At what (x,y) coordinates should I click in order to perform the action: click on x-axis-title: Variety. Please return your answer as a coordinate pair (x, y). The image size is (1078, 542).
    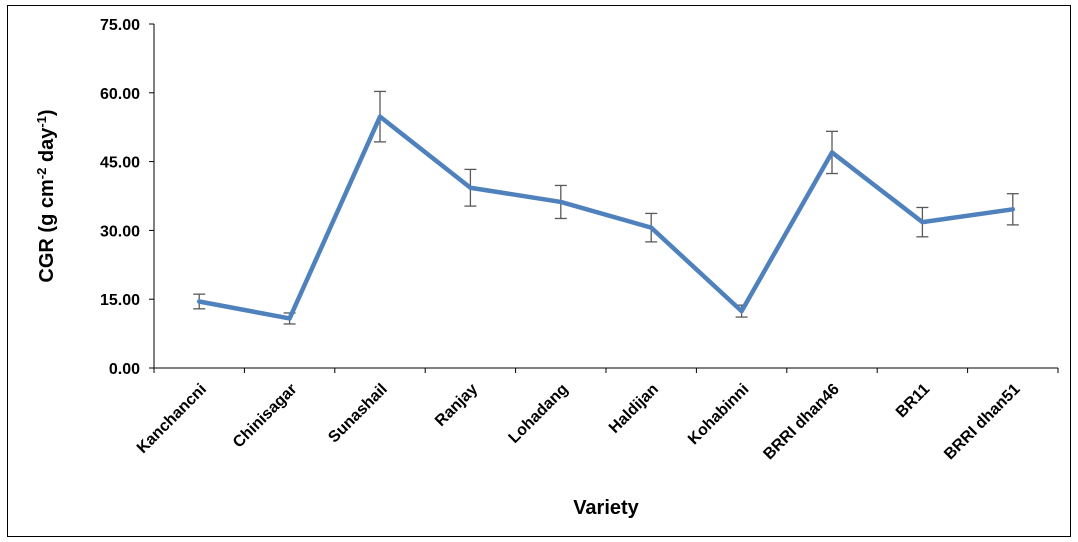
    Looking at the image, I should click on (606, 508).